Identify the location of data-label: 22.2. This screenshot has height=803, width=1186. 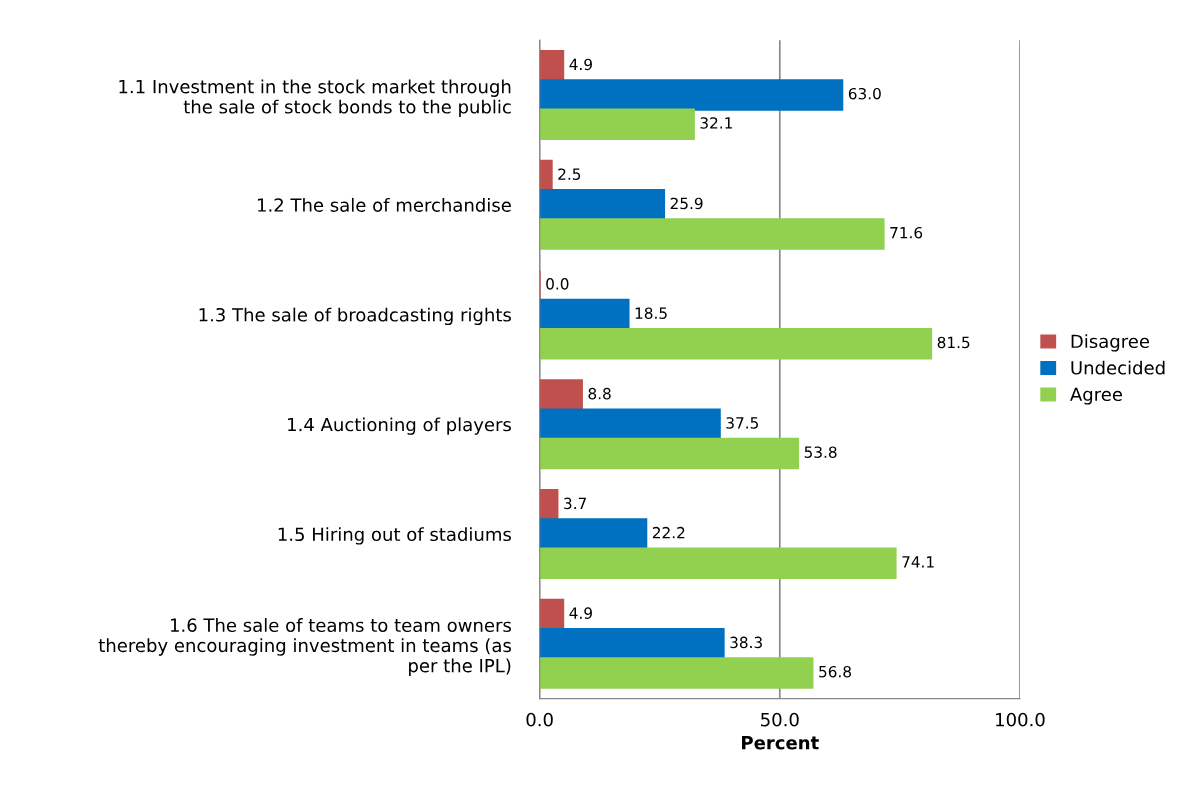
(668, 532).